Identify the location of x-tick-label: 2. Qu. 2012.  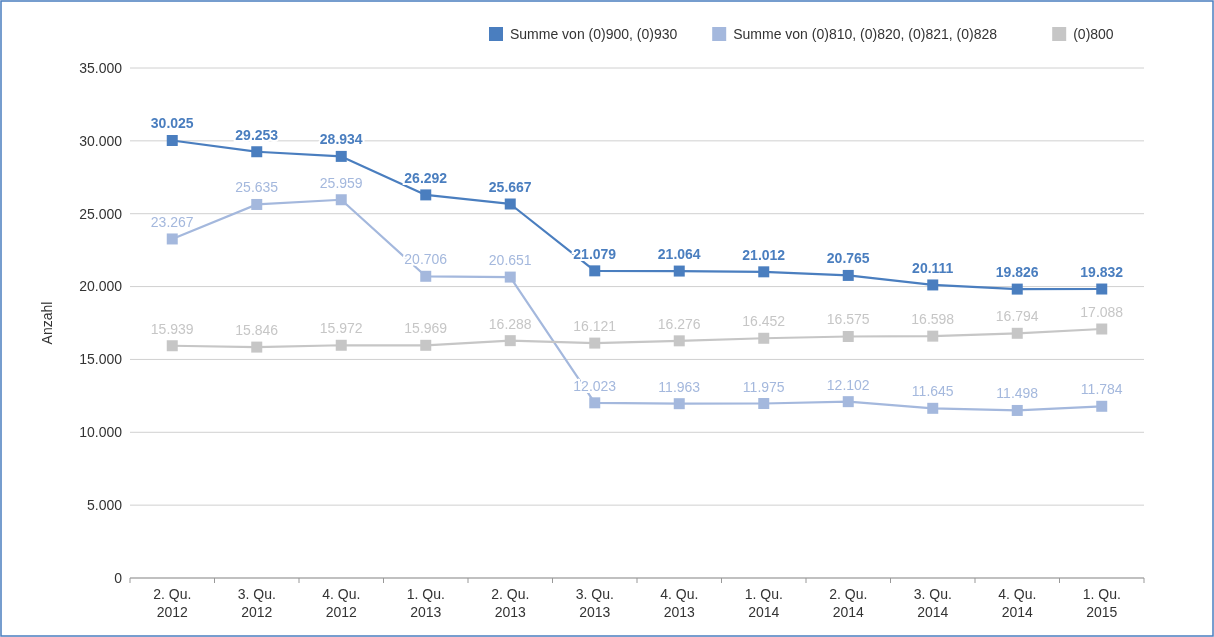
(172, 603).